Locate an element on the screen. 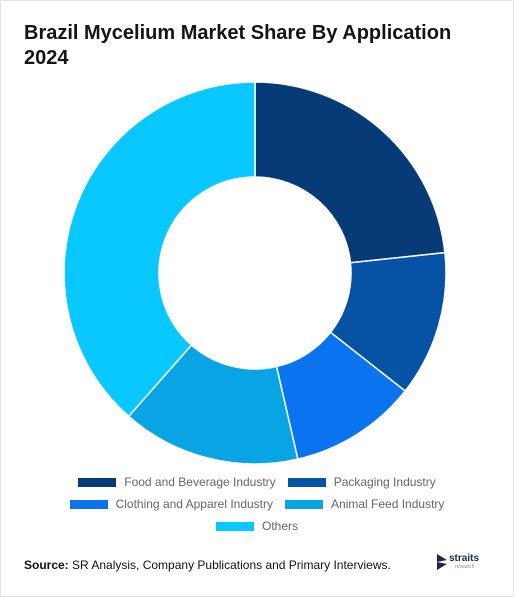 This screenshot has width=514, height=597. legend-item: Others is located at coordinates (256, 526).